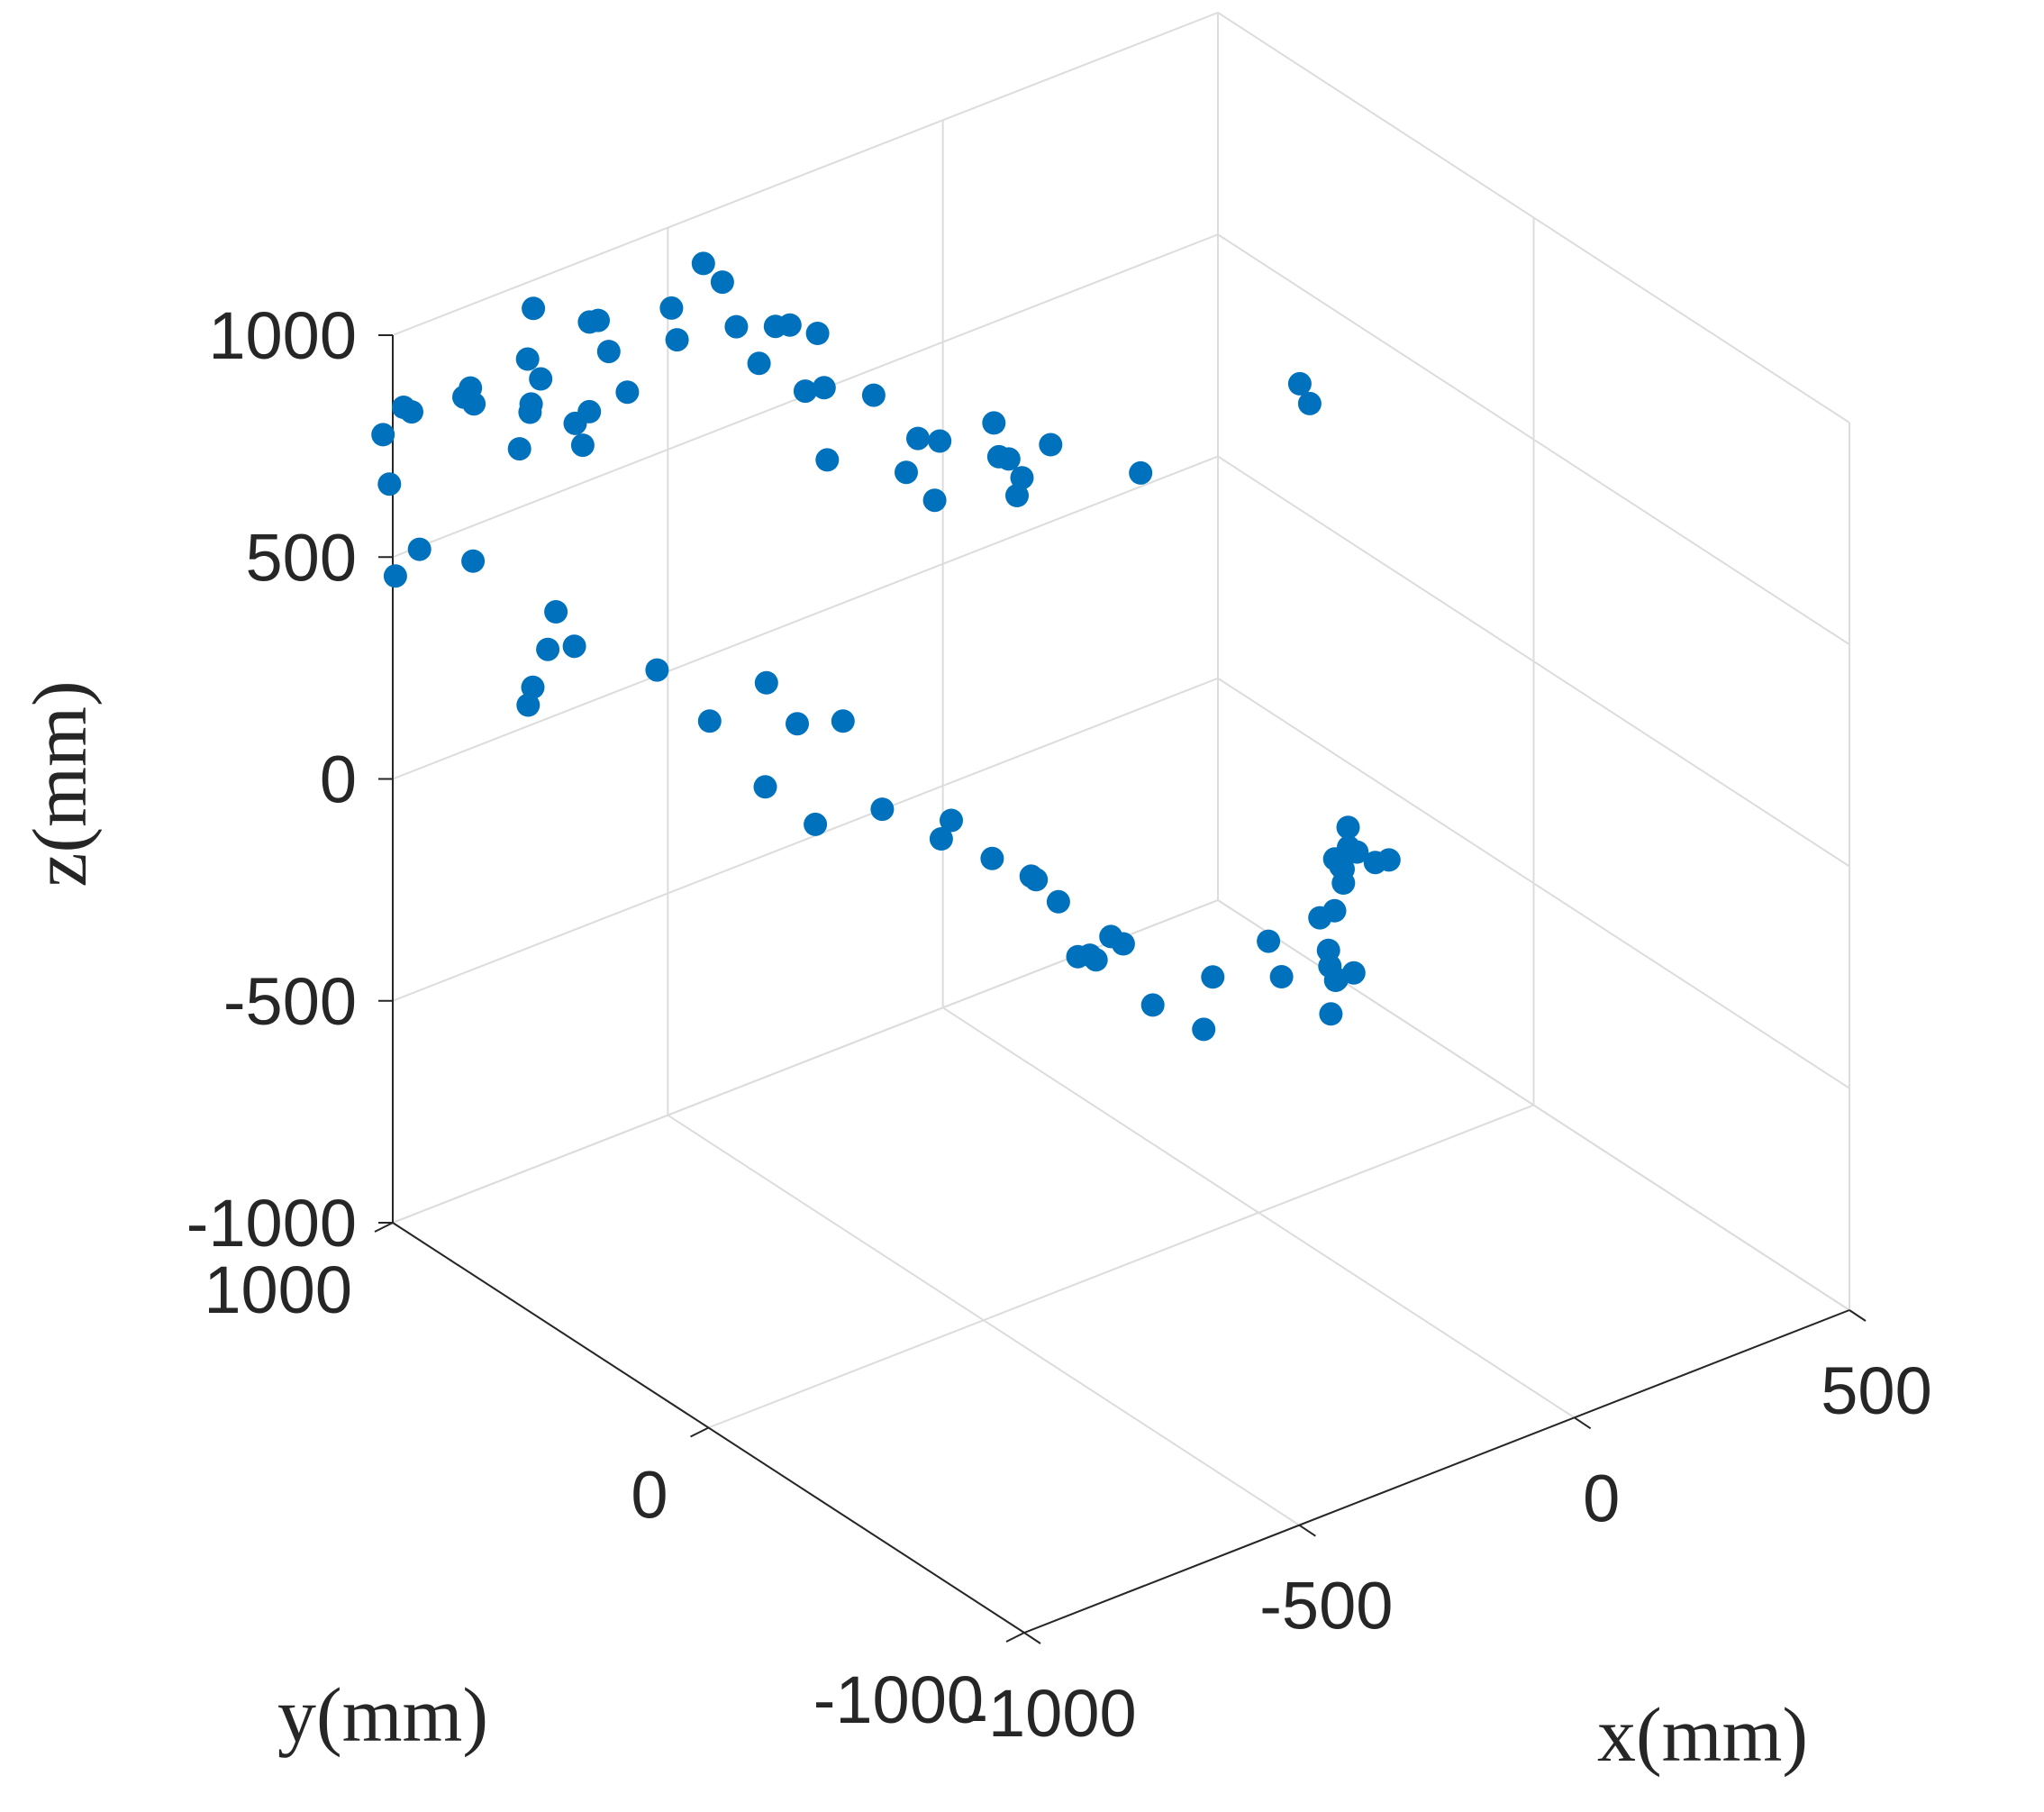 This screenshot has height=1812, width=2044. I want to click on x-tick-label: 500, so click(1876, 1390).